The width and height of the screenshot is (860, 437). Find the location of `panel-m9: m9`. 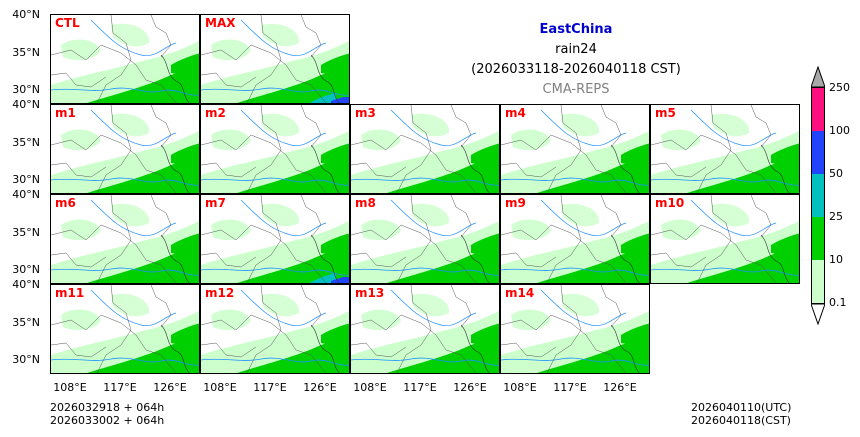

panel-m9: m9 is located at coordinates (575, 239).